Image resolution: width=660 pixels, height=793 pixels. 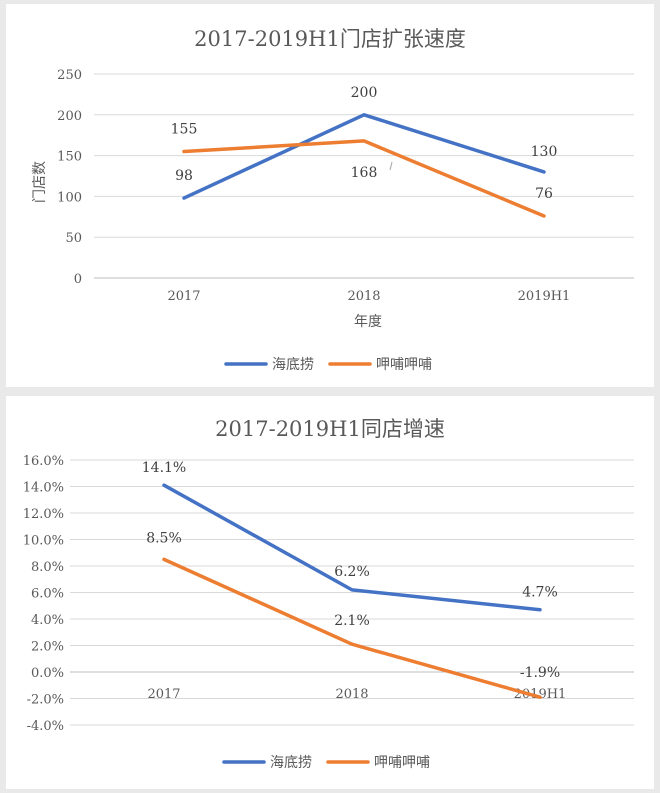 What do you see at coordinates (47, 567) in the screenshot?
I see `y-tick-label: 8.0%` at bounding box center [47, 567].